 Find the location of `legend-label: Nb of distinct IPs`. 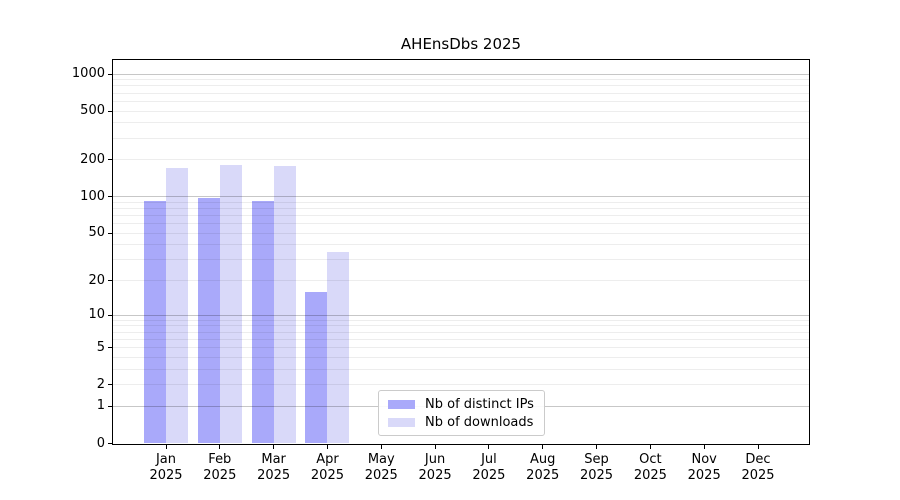

legend-label: Nb of distinct IPs is located at coordinates (479, 404).